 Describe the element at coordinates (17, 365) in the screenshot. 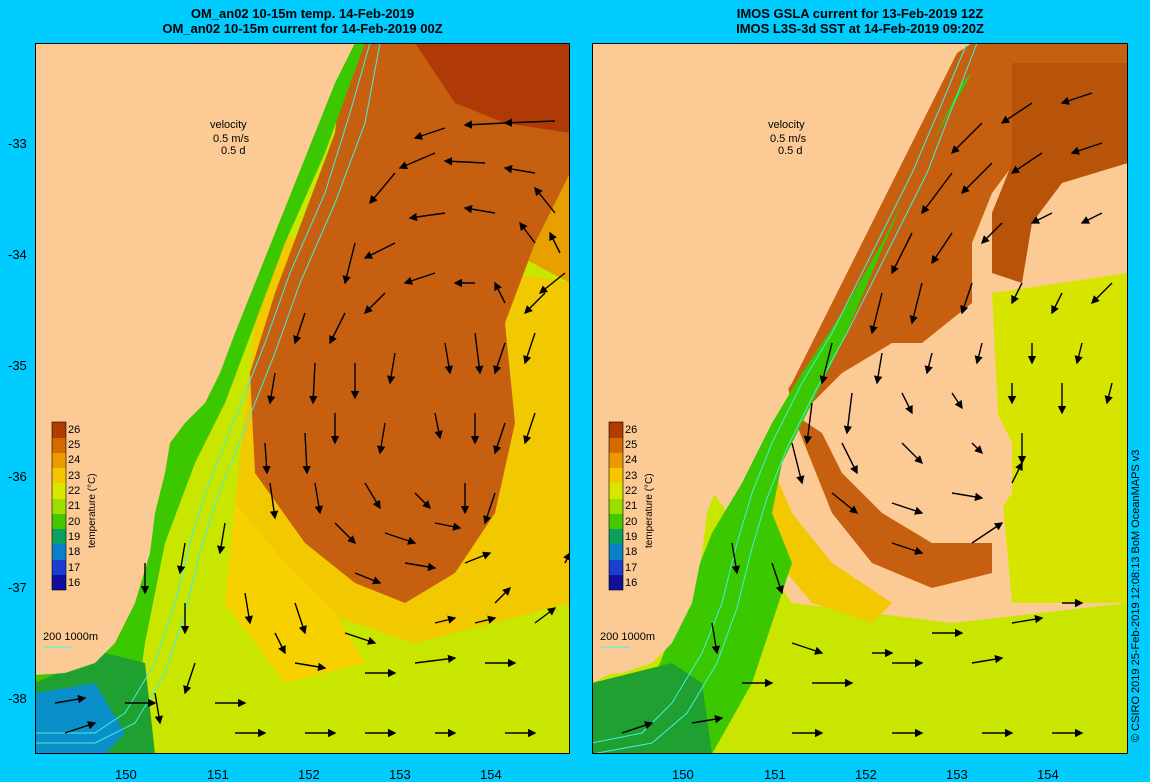

I see `y-tick-label: -35` at that location.